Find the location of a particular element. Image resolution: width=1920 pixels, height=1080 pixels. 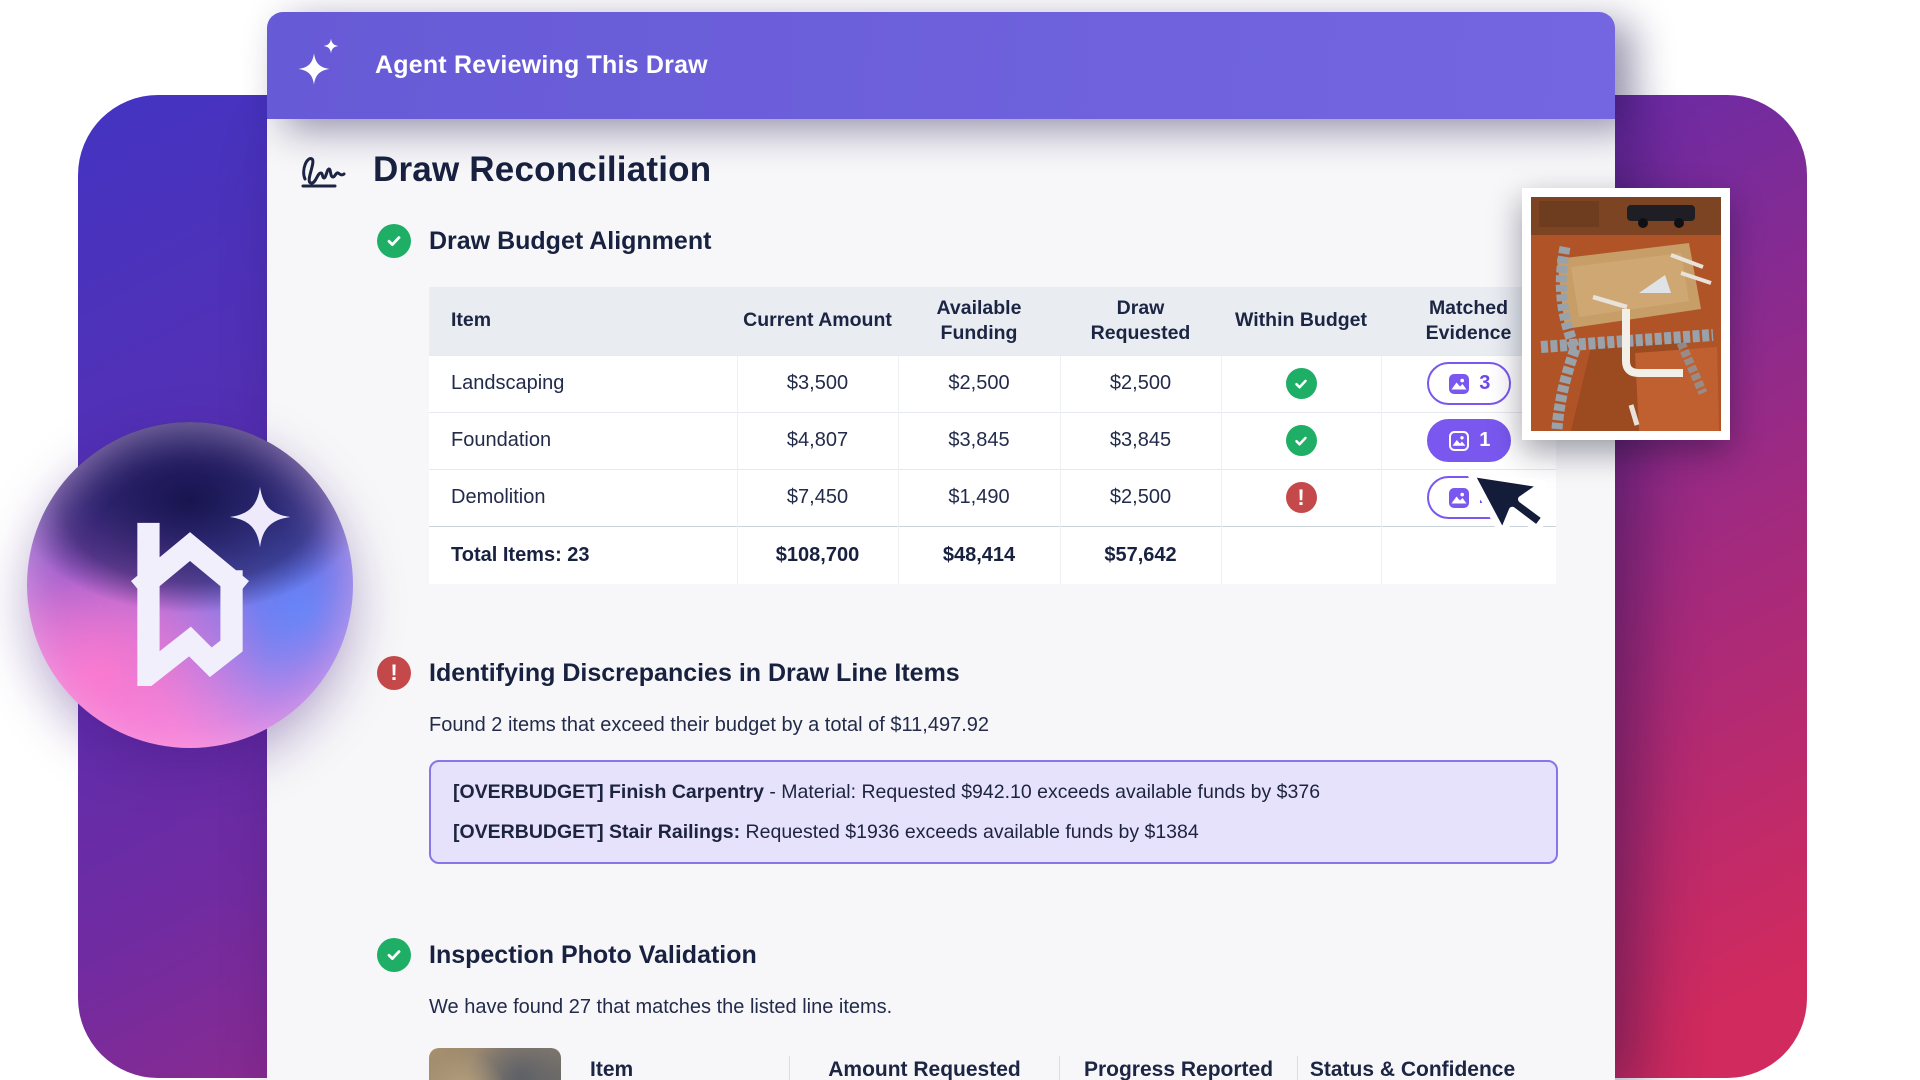

cell-evidence: 3 is located at coordinates (1468, 383).